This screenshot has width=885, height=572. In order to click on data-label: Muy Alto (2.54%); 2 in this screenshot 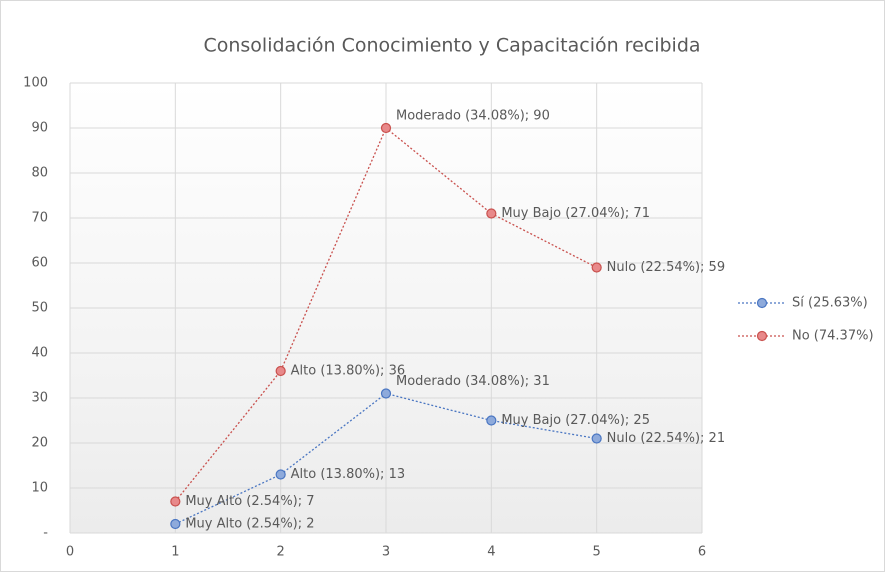, I will do `click(249, 524)`.